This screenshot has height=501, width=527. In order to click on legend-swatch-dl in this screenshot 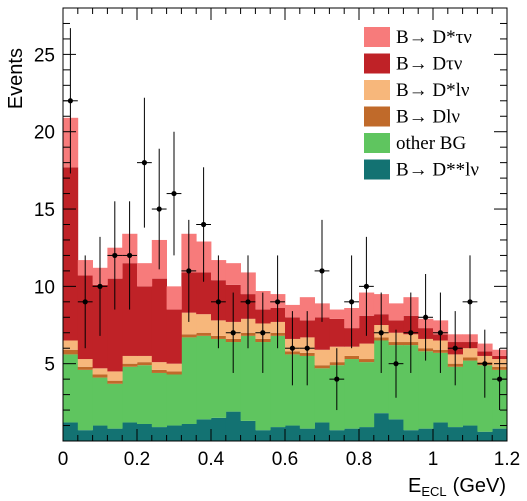, I will do `click(377, 116)`.